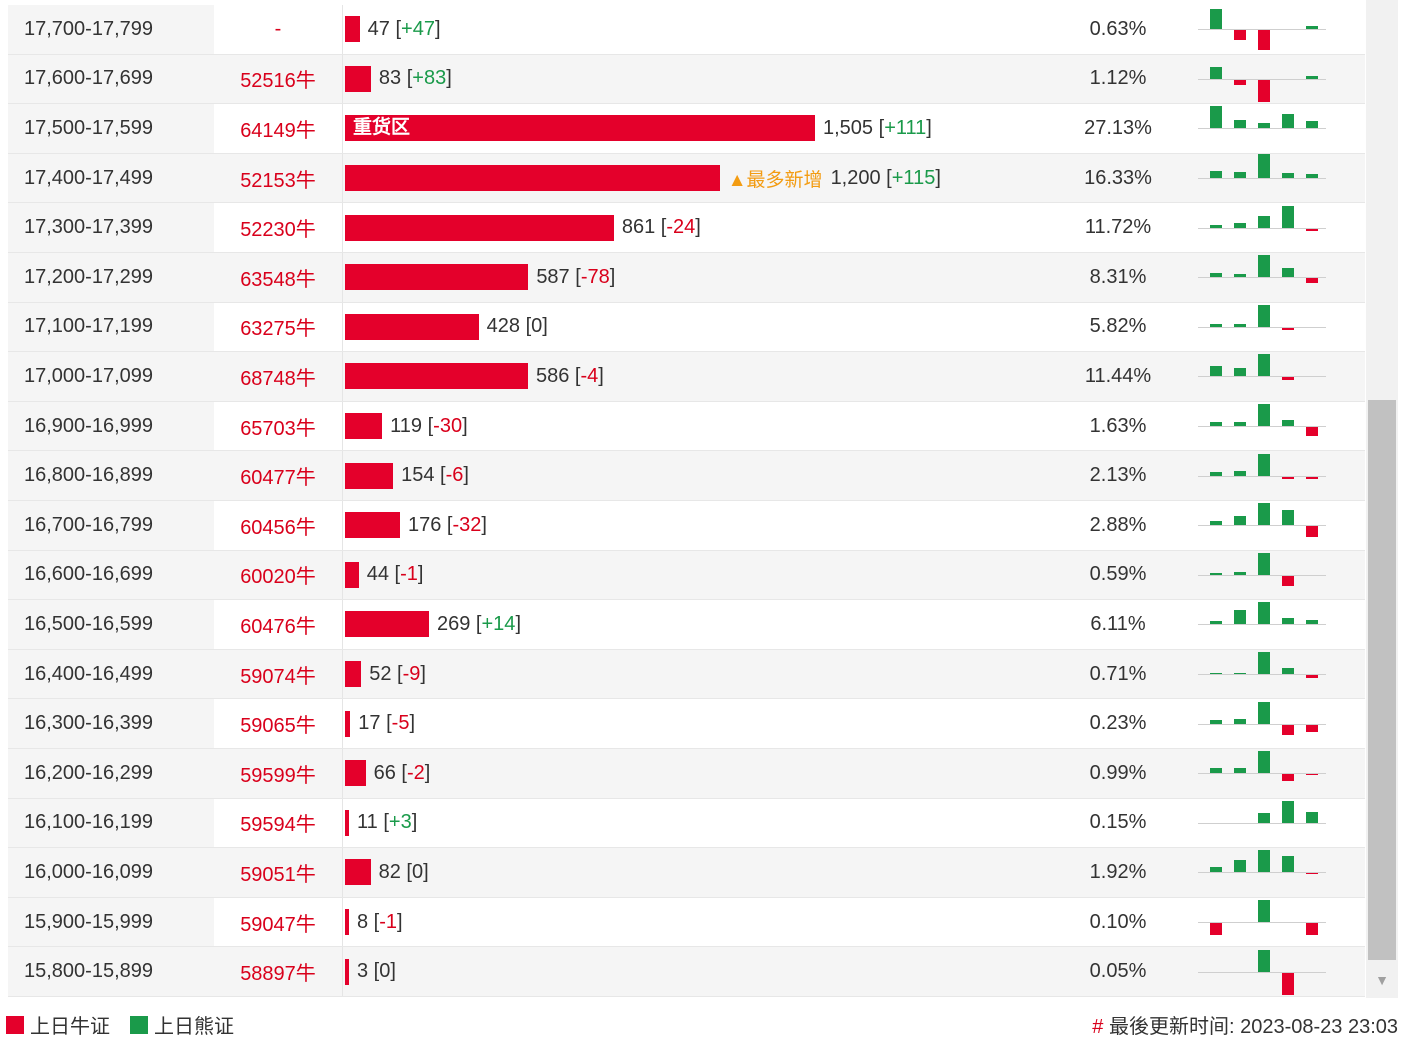 The height and width of the screenshot is (1039, 1404). I want to click on price-range: 16,000-16,099, so click(111, 872).